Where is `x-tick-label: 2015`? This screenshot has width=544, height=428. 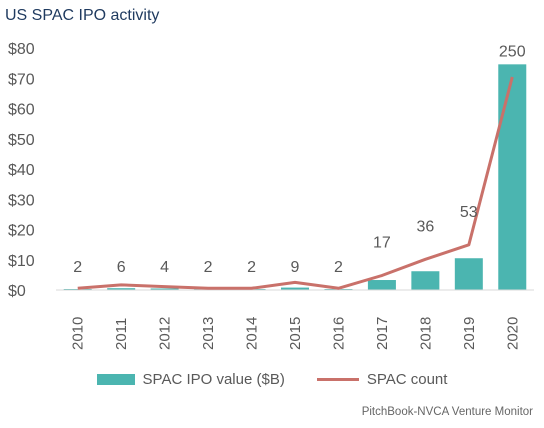
x-tick-label: 2015 is located at coordinates (295, 333).